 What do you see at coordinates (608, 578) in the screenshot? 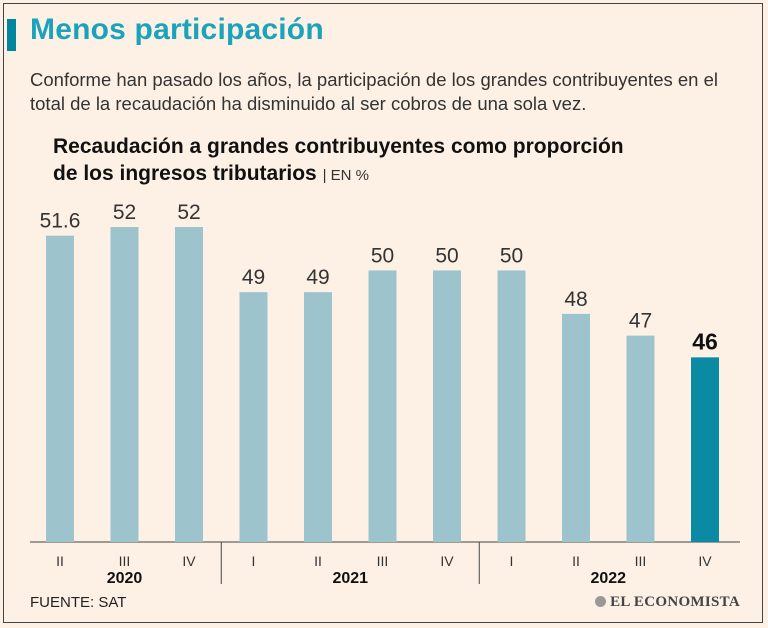
I see `x-group-label: 2022` at bounding box center [608, 578].